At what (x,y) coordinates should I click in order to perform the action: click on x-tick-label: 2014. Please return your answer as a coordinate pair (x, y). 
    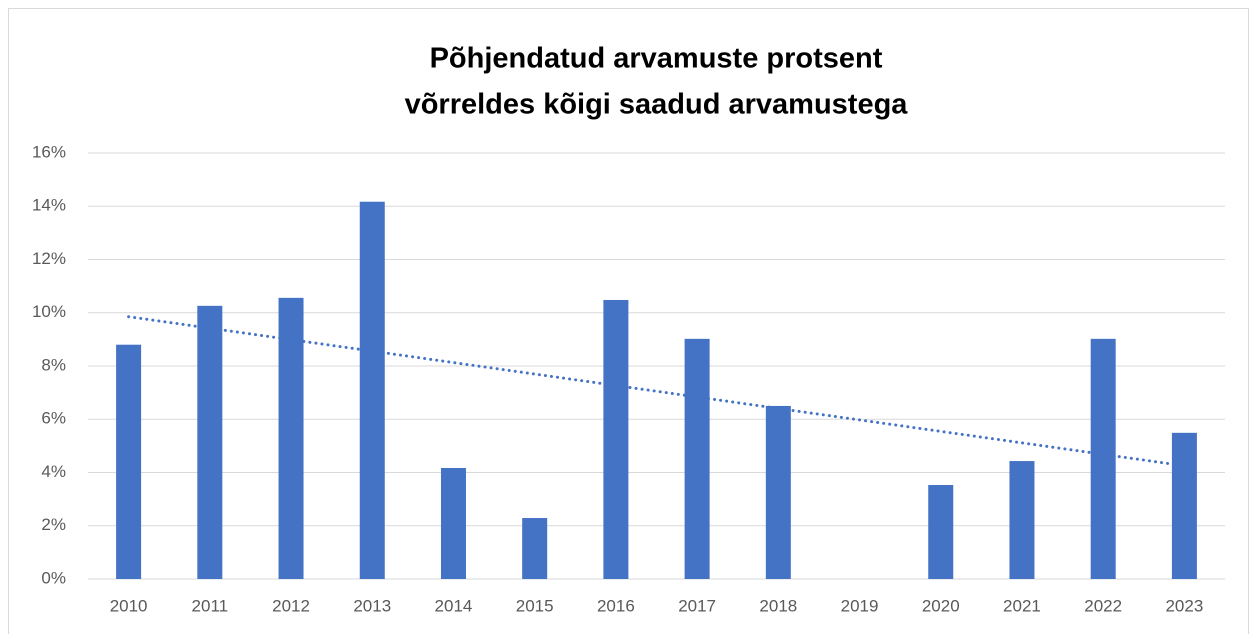
    Looking at the image, I should click on (454, 605).